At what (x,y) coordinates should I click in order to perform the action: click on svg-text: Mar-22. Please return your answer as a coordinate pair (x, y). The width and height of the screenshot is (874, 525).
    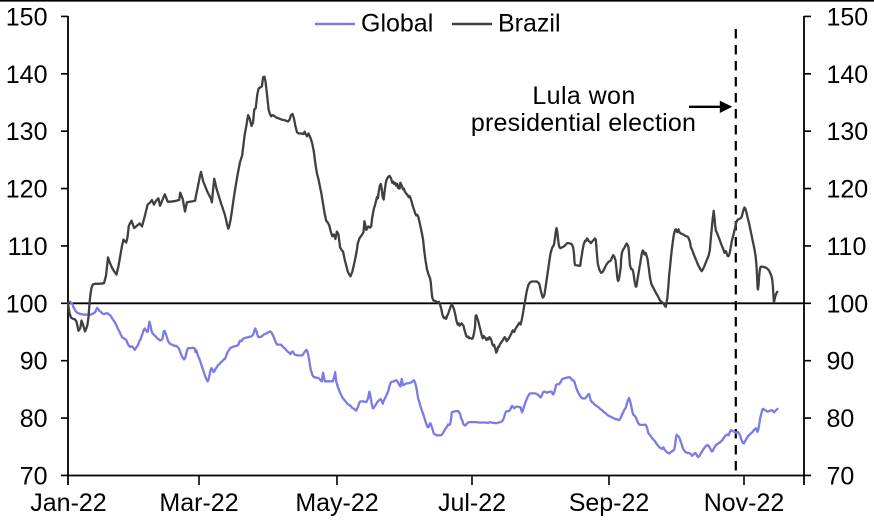
    Looking at the image, I should click on (198, 503).